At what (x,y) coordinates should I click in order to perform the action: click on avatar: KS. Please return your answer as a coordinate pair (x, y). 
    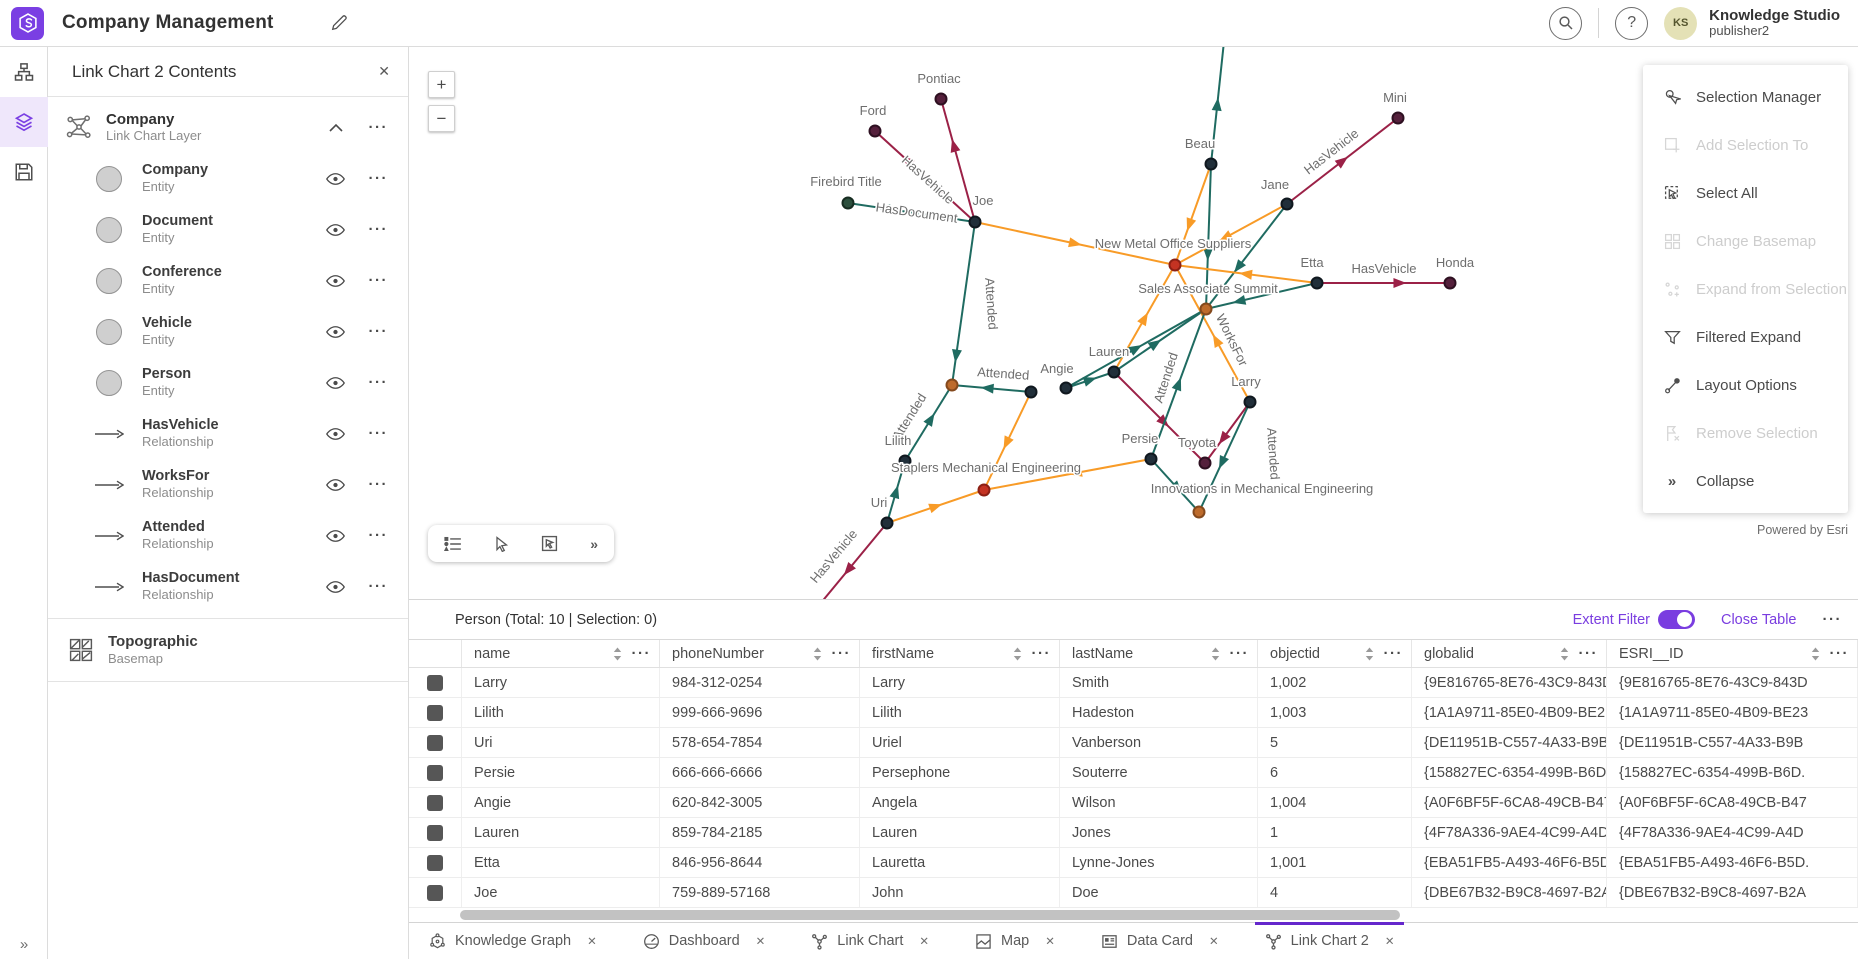
    Looking at the image, I should click on (1681, 23).